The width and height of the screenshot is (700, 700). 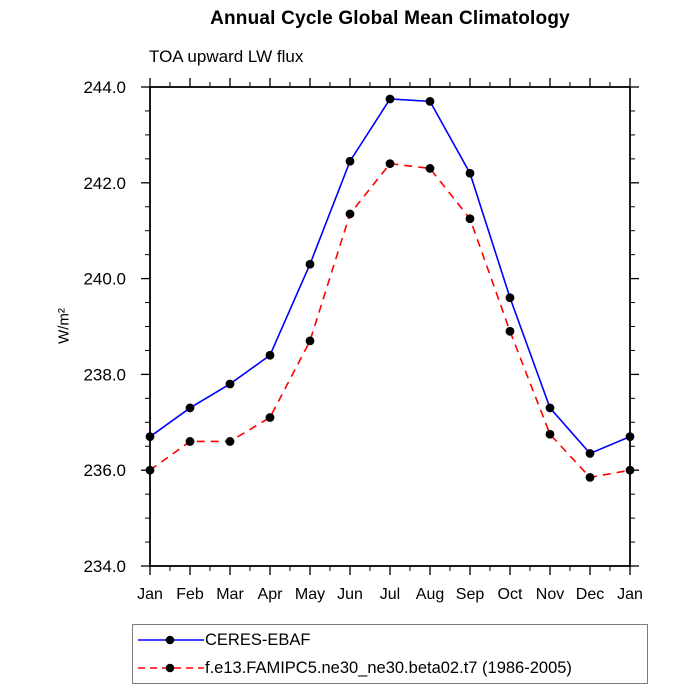 I want to click on chart-subtitle: TOA upward LW flux, so click(x=226, y=56).